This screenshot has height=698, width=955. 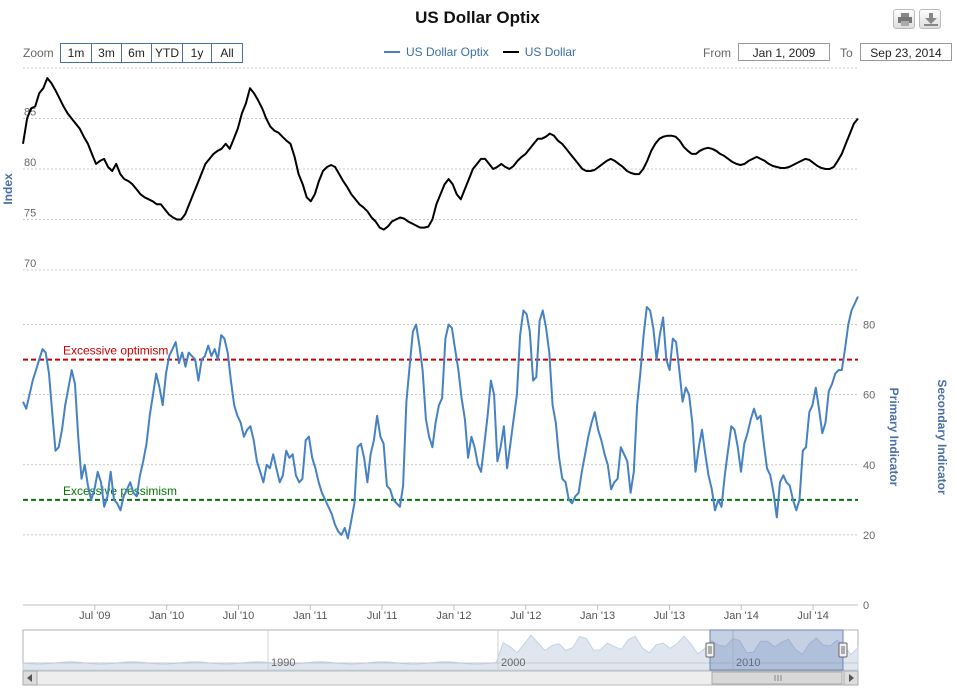 I want to click on lower-tick-label: 0, so click(x=866, y=606).